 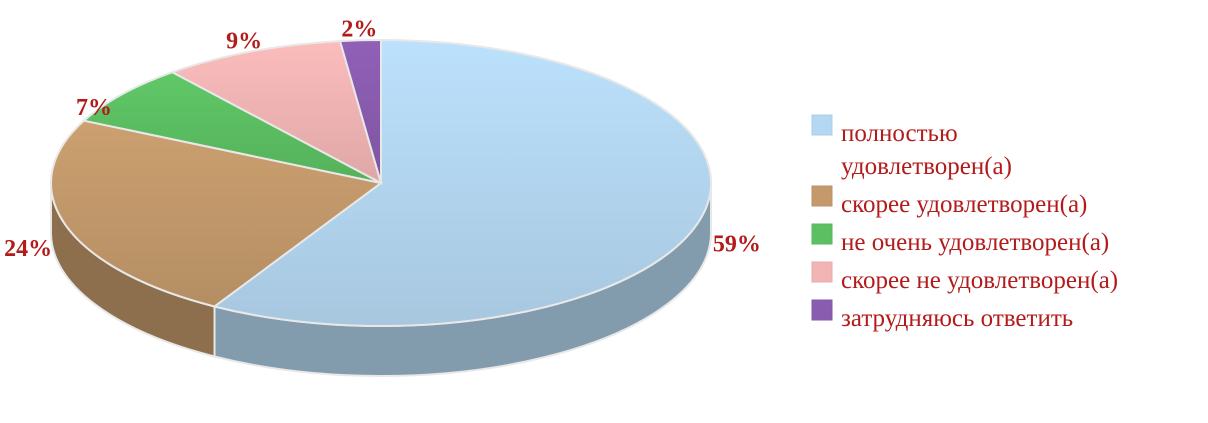 I want to click on legend-label: скорее удовлетворен(а), so click(x=964, y=204).